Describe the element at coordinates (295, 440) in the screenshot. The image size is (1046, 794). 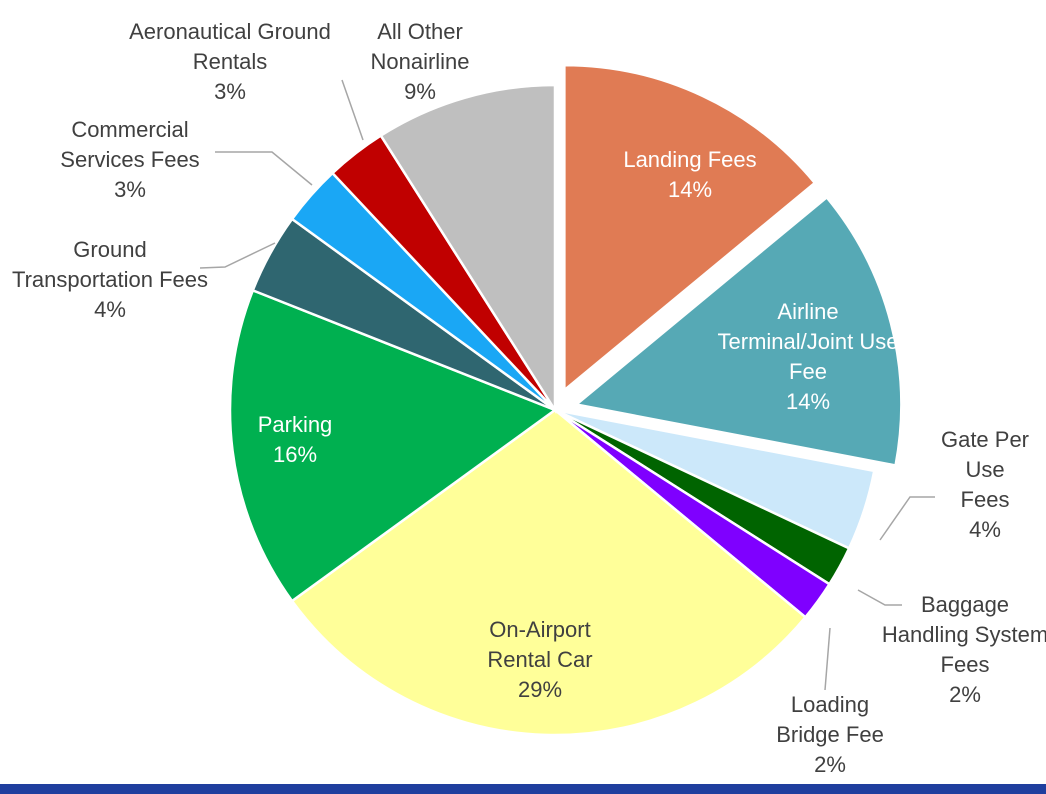
I see `slice-label: Parking 16%` at that location.